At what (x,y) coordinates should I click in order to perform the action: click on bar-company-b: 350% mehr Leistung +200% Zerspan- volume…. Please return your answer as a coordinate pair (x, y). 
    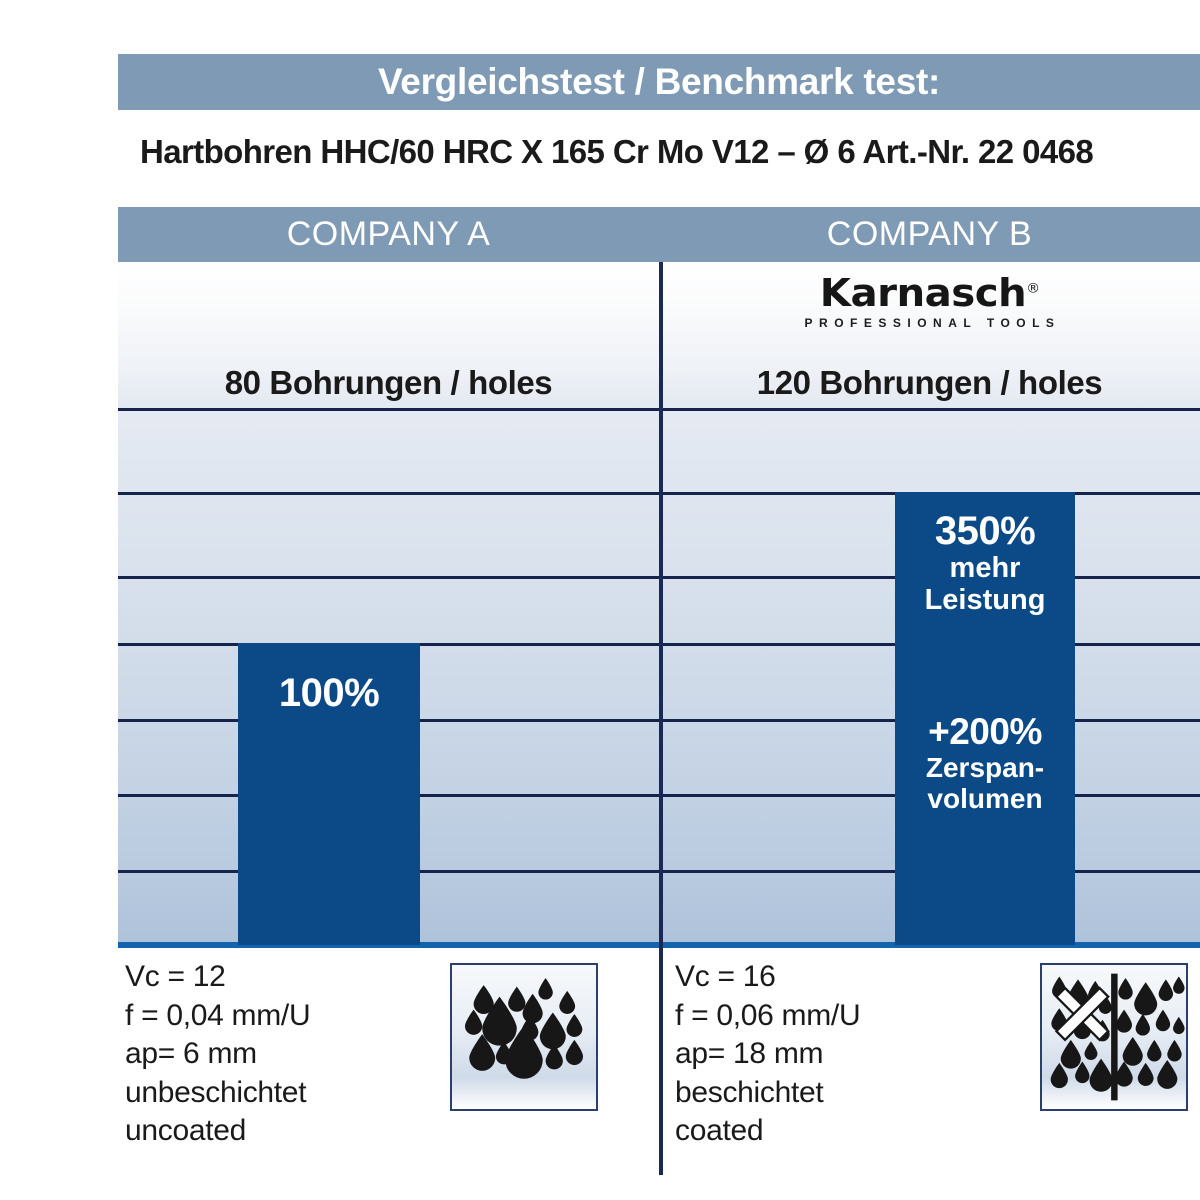
    Looking at the image, I should click on (985, 718).